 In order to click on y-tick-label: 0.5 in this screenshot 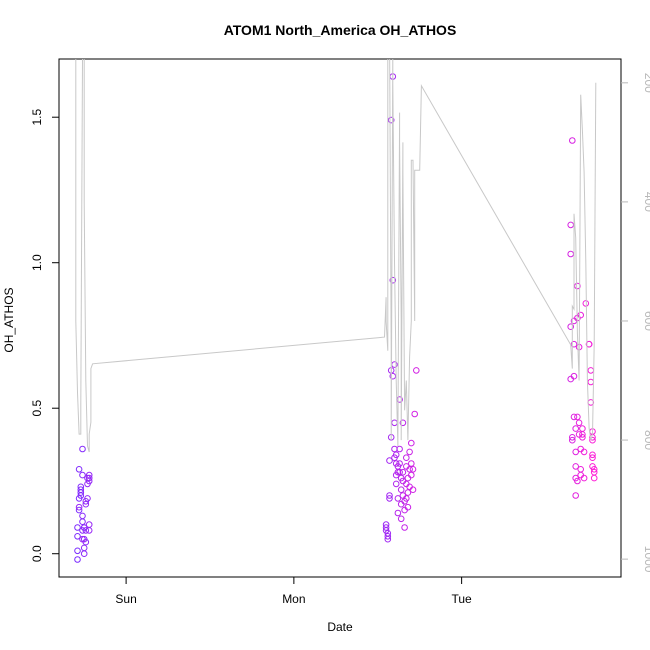, I will do `click(37, 408)`.